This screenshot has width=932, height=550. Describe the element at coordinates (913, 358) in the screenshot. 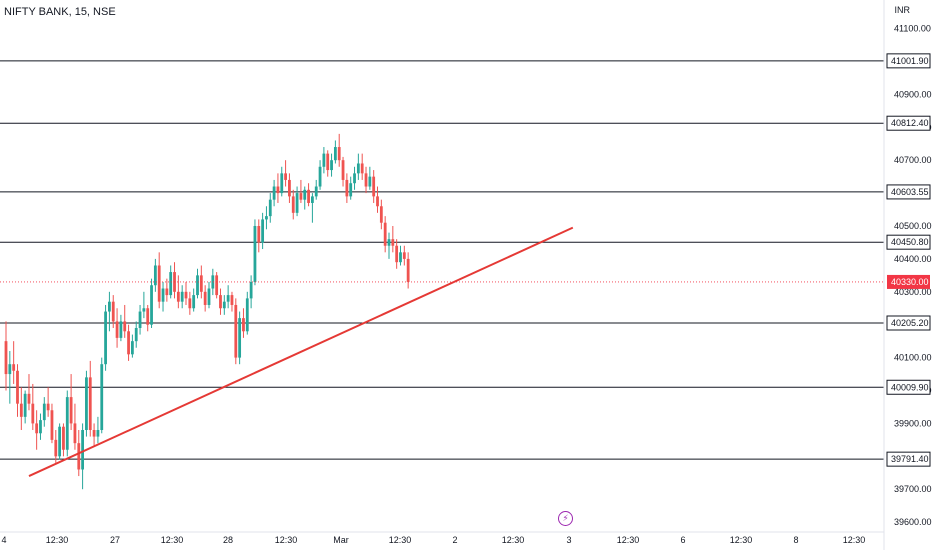

I see `price-tick-label: 40100.00` at that location.